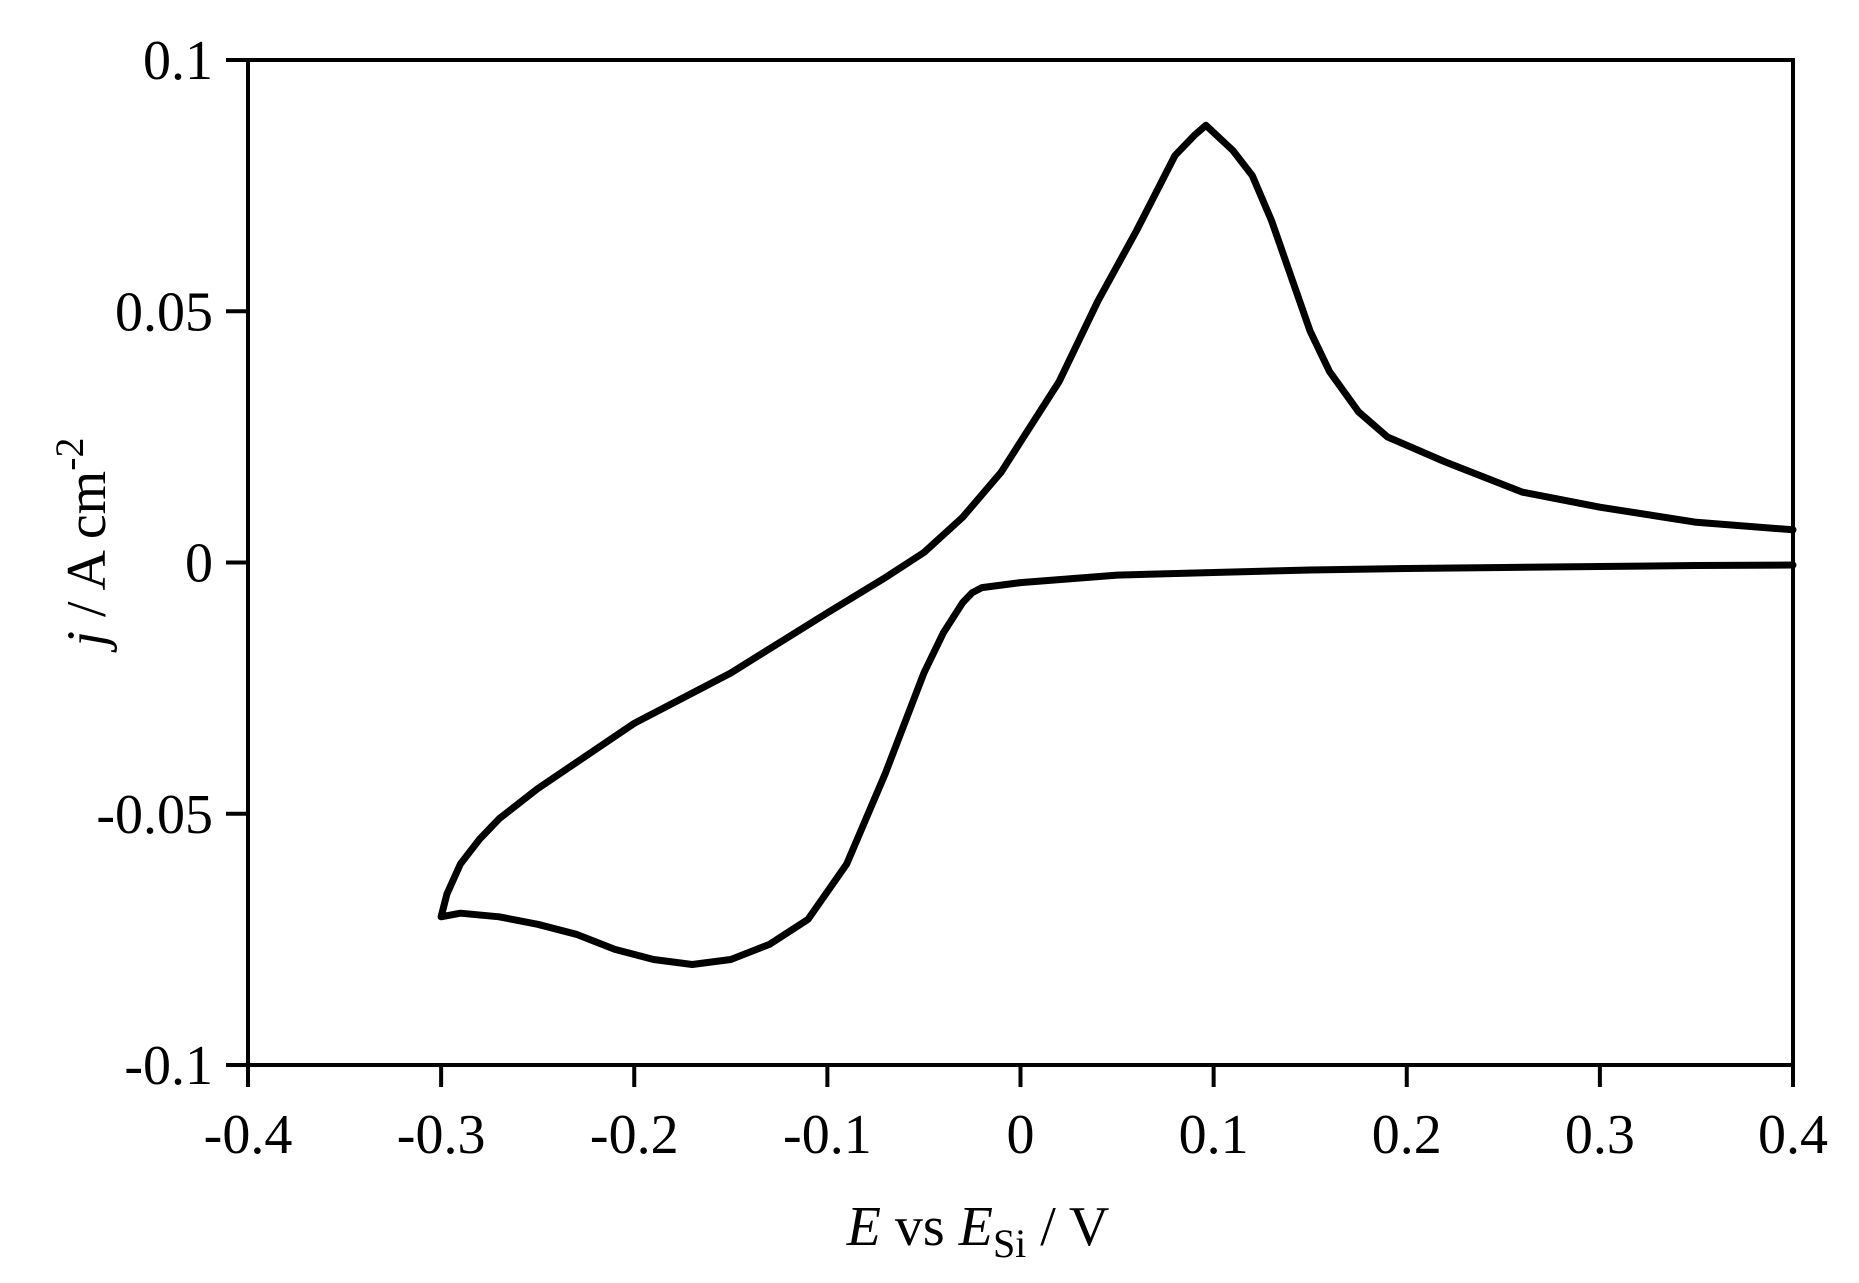  I want to click on y-axis-ticks: -0.1 -0.05 0 0.05 0.1, so click(172, 563).